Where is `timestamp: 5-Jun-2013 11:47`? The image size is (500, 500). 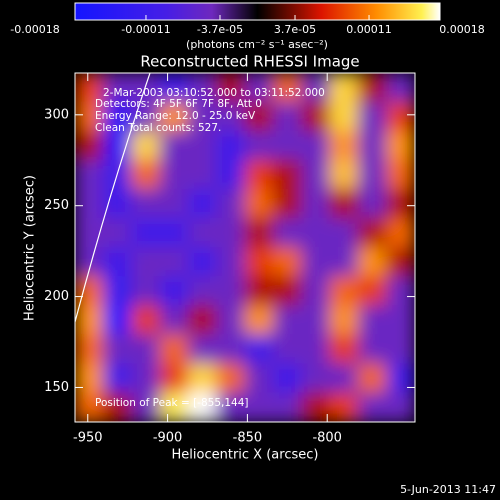
timestamp: 5-Jun-2013 11:47 is located at coordinates (448, 489).